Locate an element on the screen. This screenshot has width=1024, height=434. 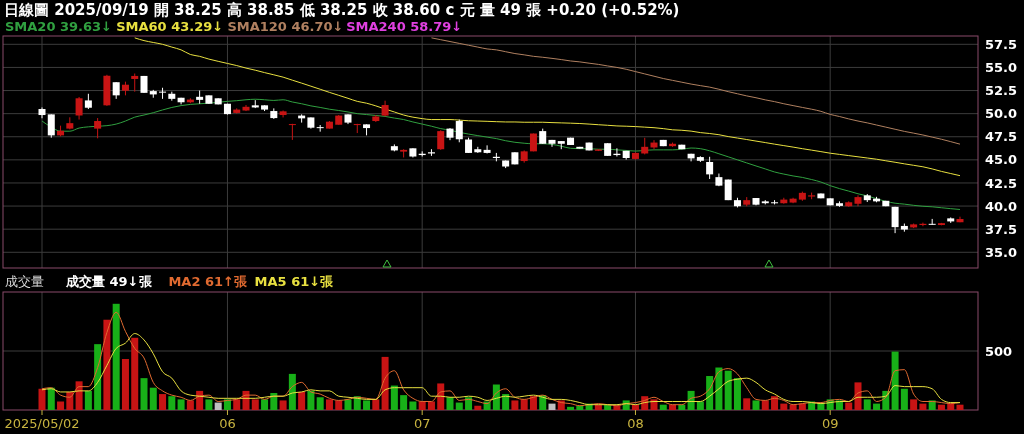
text: MA5 61↓張 is located at coordinates (294, 281).